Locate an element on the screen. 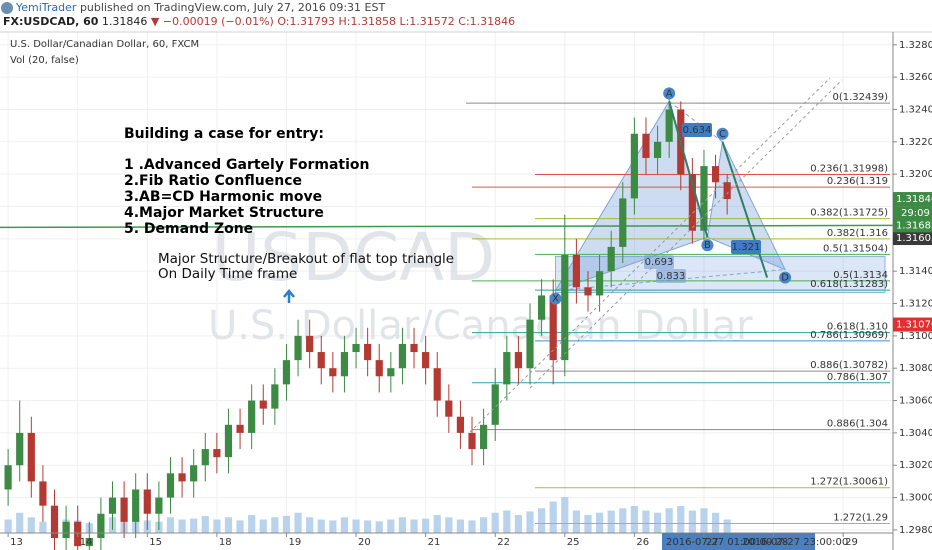 This screenshot has width=932, height=550. fib-label: 0.886(1.30782) is located at coordinates (849, 365).